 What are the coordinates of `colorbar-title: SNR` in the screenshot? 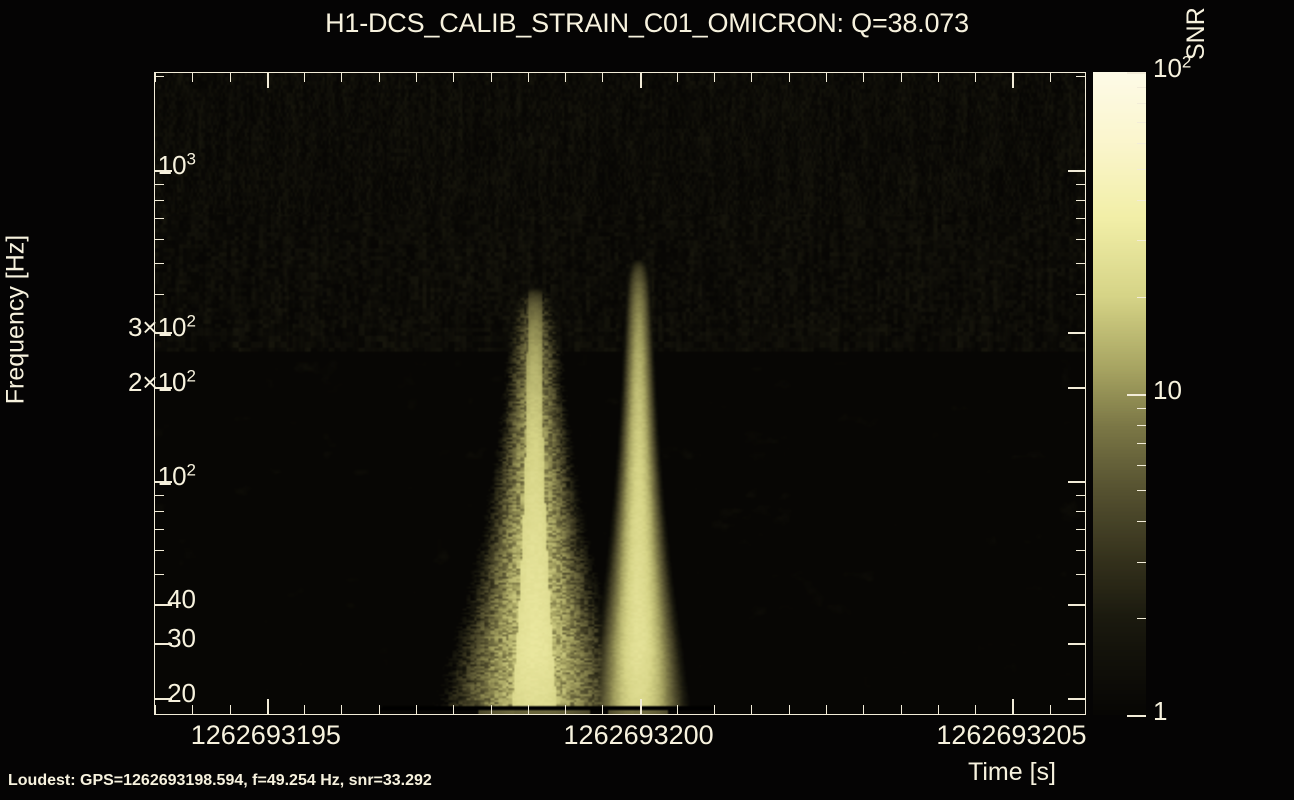 It's located at (1196, 33).